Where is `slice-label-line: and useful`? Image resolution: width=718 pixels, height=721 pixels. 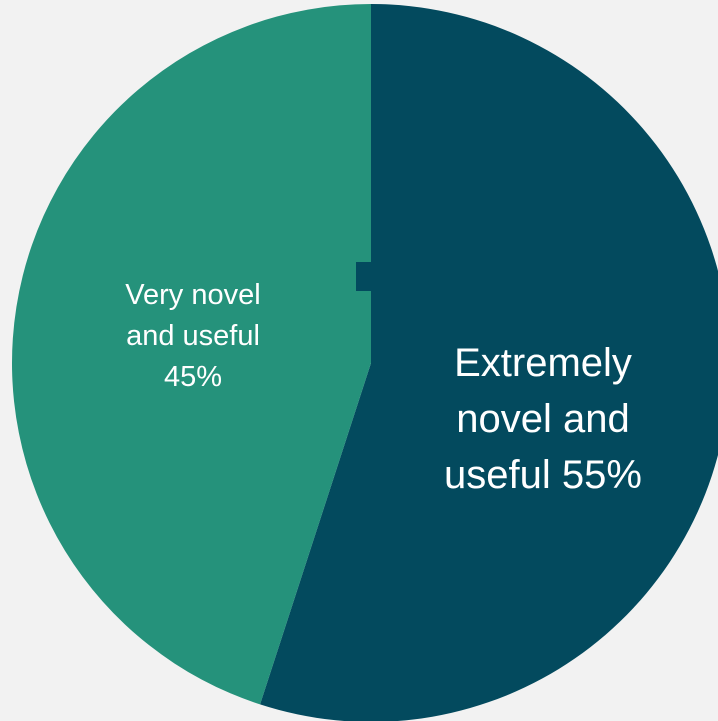 slice-label-line: and useful is located at coordinates (193, 336).